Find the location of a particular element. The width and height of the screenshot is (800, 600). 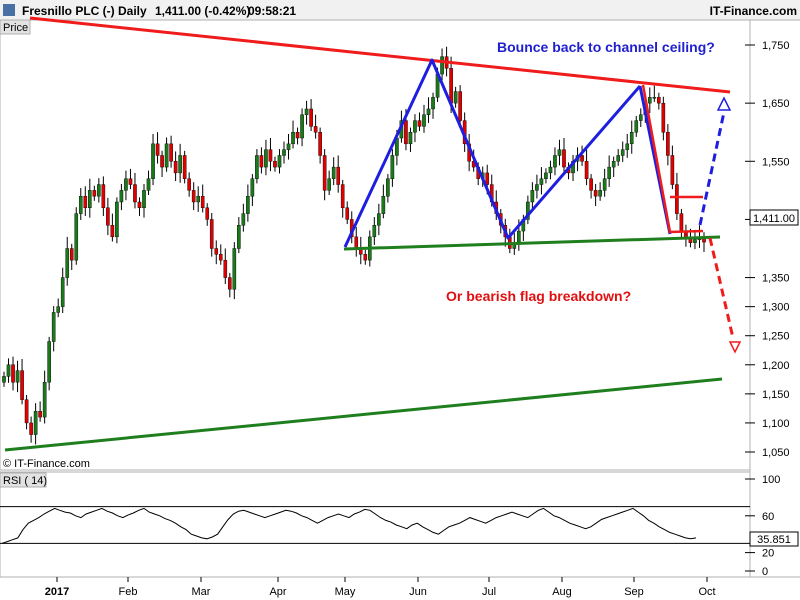

y-tick-label: 1,550 is located at coordinates (776, 162).